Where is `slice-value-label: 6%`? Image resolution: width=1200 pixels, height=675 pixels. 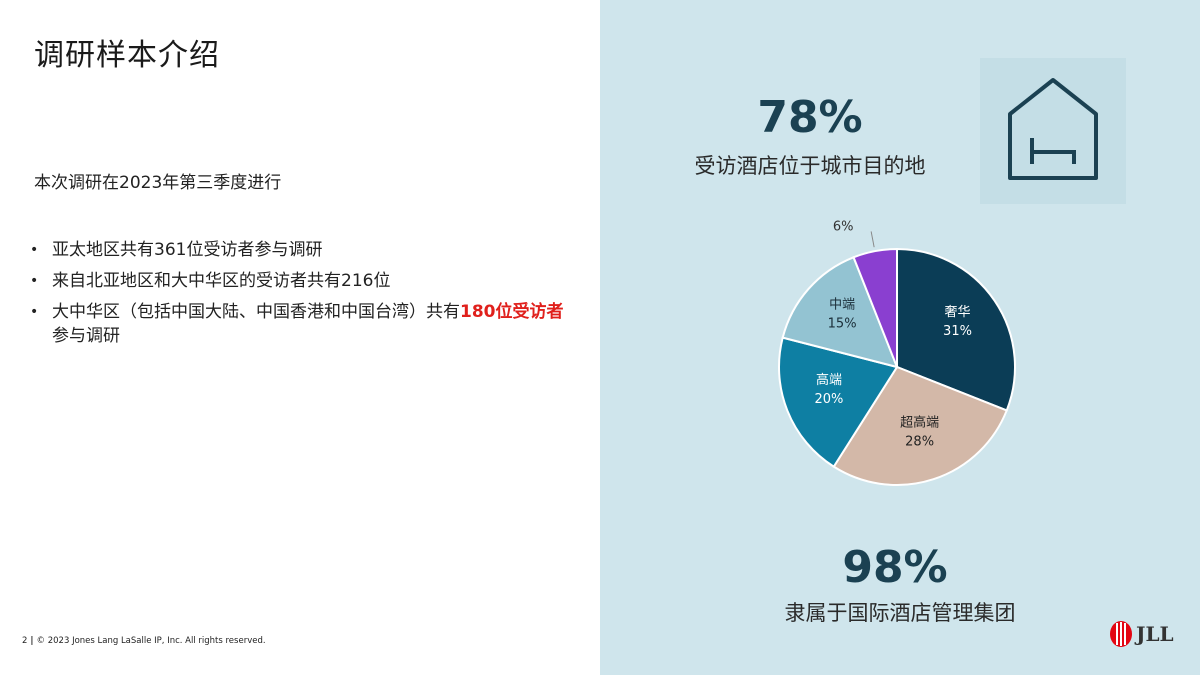
slice-value-label: 6% is located at coordinates (843, 226).